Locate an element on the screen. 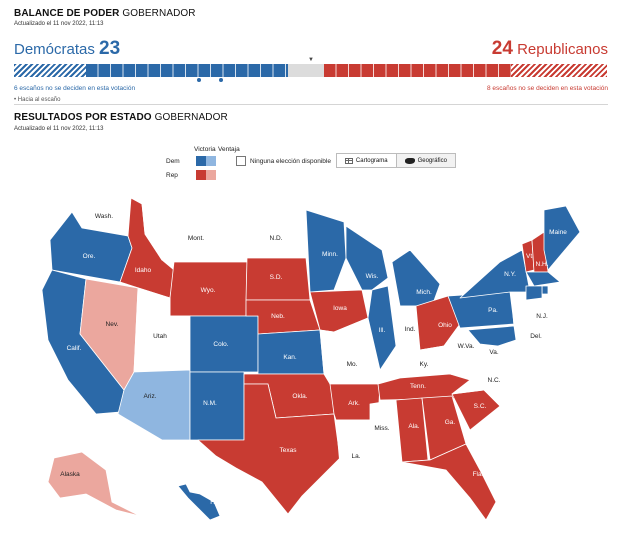  state-va is located at coordinates (483, 365).